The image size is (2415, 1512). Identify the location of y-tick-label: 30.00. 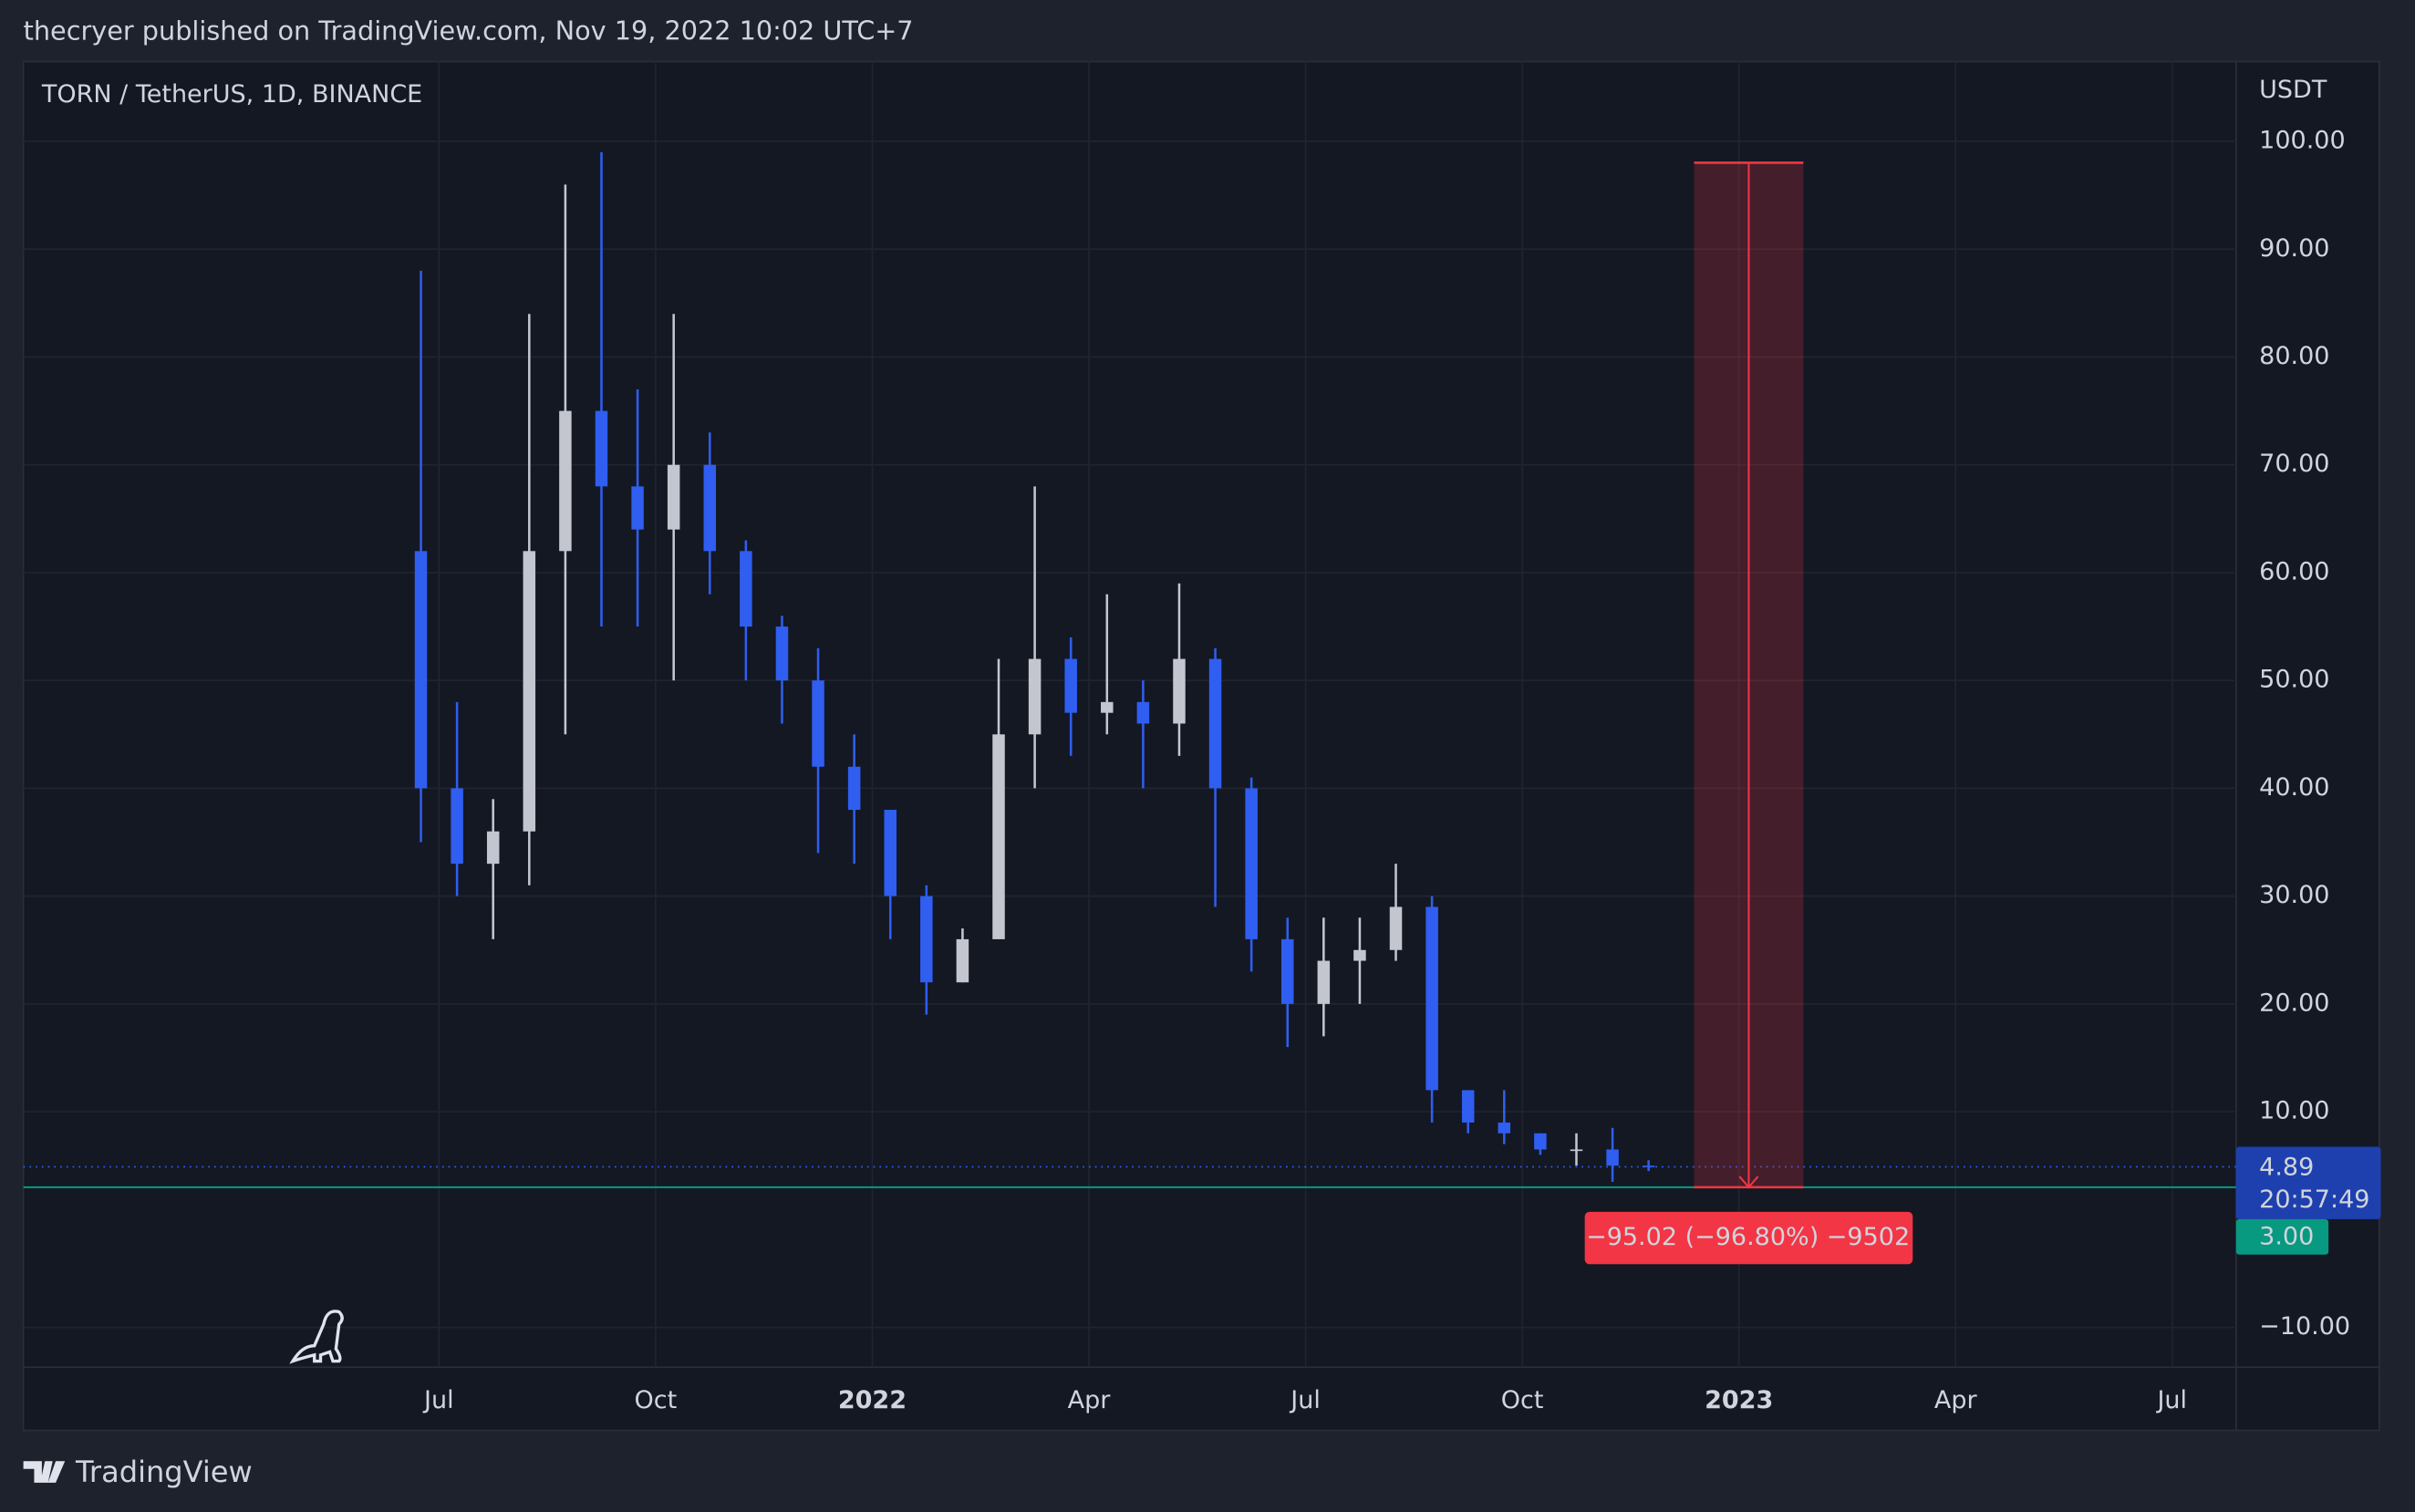
(2294, 895).